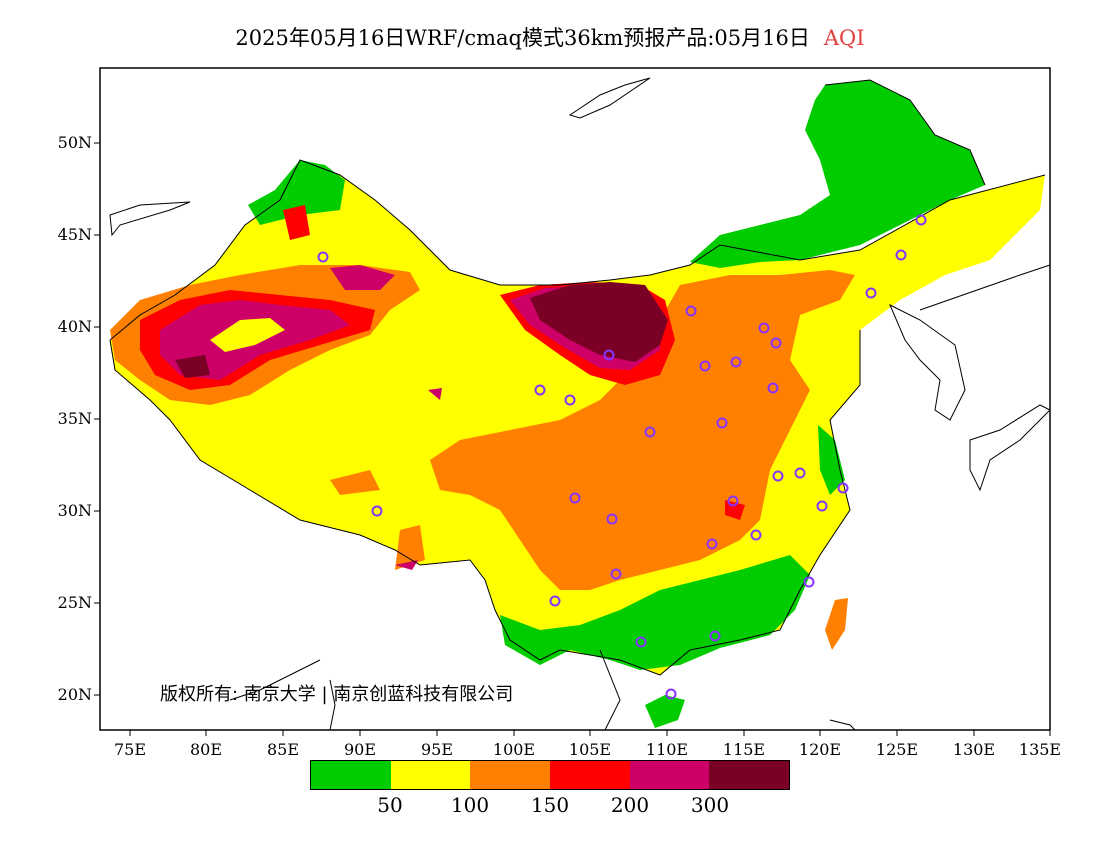 The image size is (1100, 850). I want to click on region-hazardous-west, so click(192, 366).